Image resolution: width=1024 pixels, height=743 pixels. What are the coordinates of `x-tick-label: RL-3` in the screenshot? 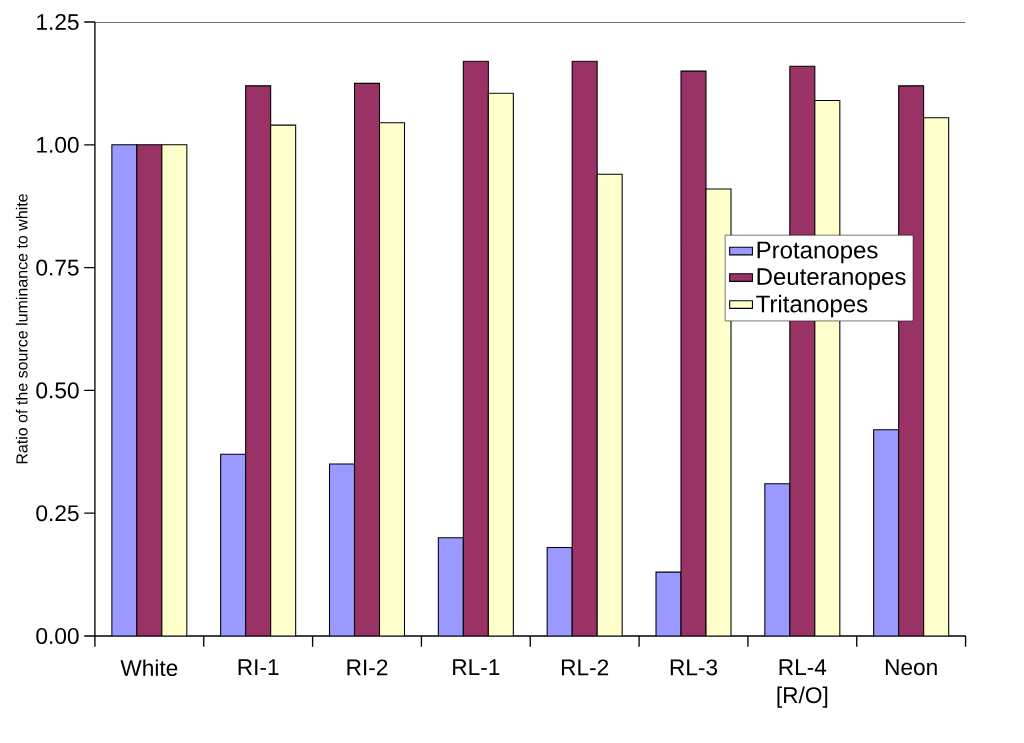 It's located at (694, 667).